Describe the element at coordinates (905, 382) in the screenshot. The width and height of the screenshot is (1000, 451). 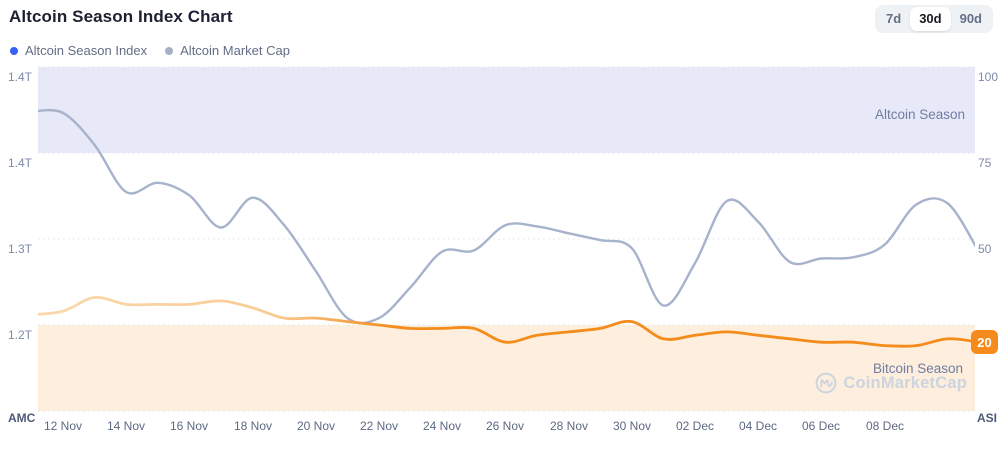
I see `watermark-text: CoinMarketCap` at that location.